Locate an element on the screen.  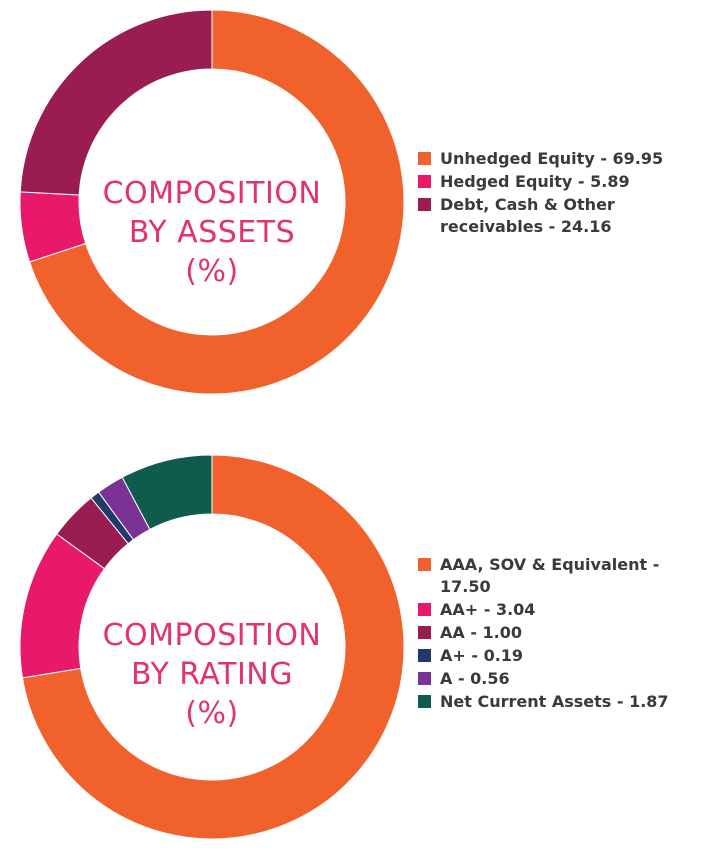
legend-label: Net Current Assets - 1.87 is located at coordinates (554, 701).